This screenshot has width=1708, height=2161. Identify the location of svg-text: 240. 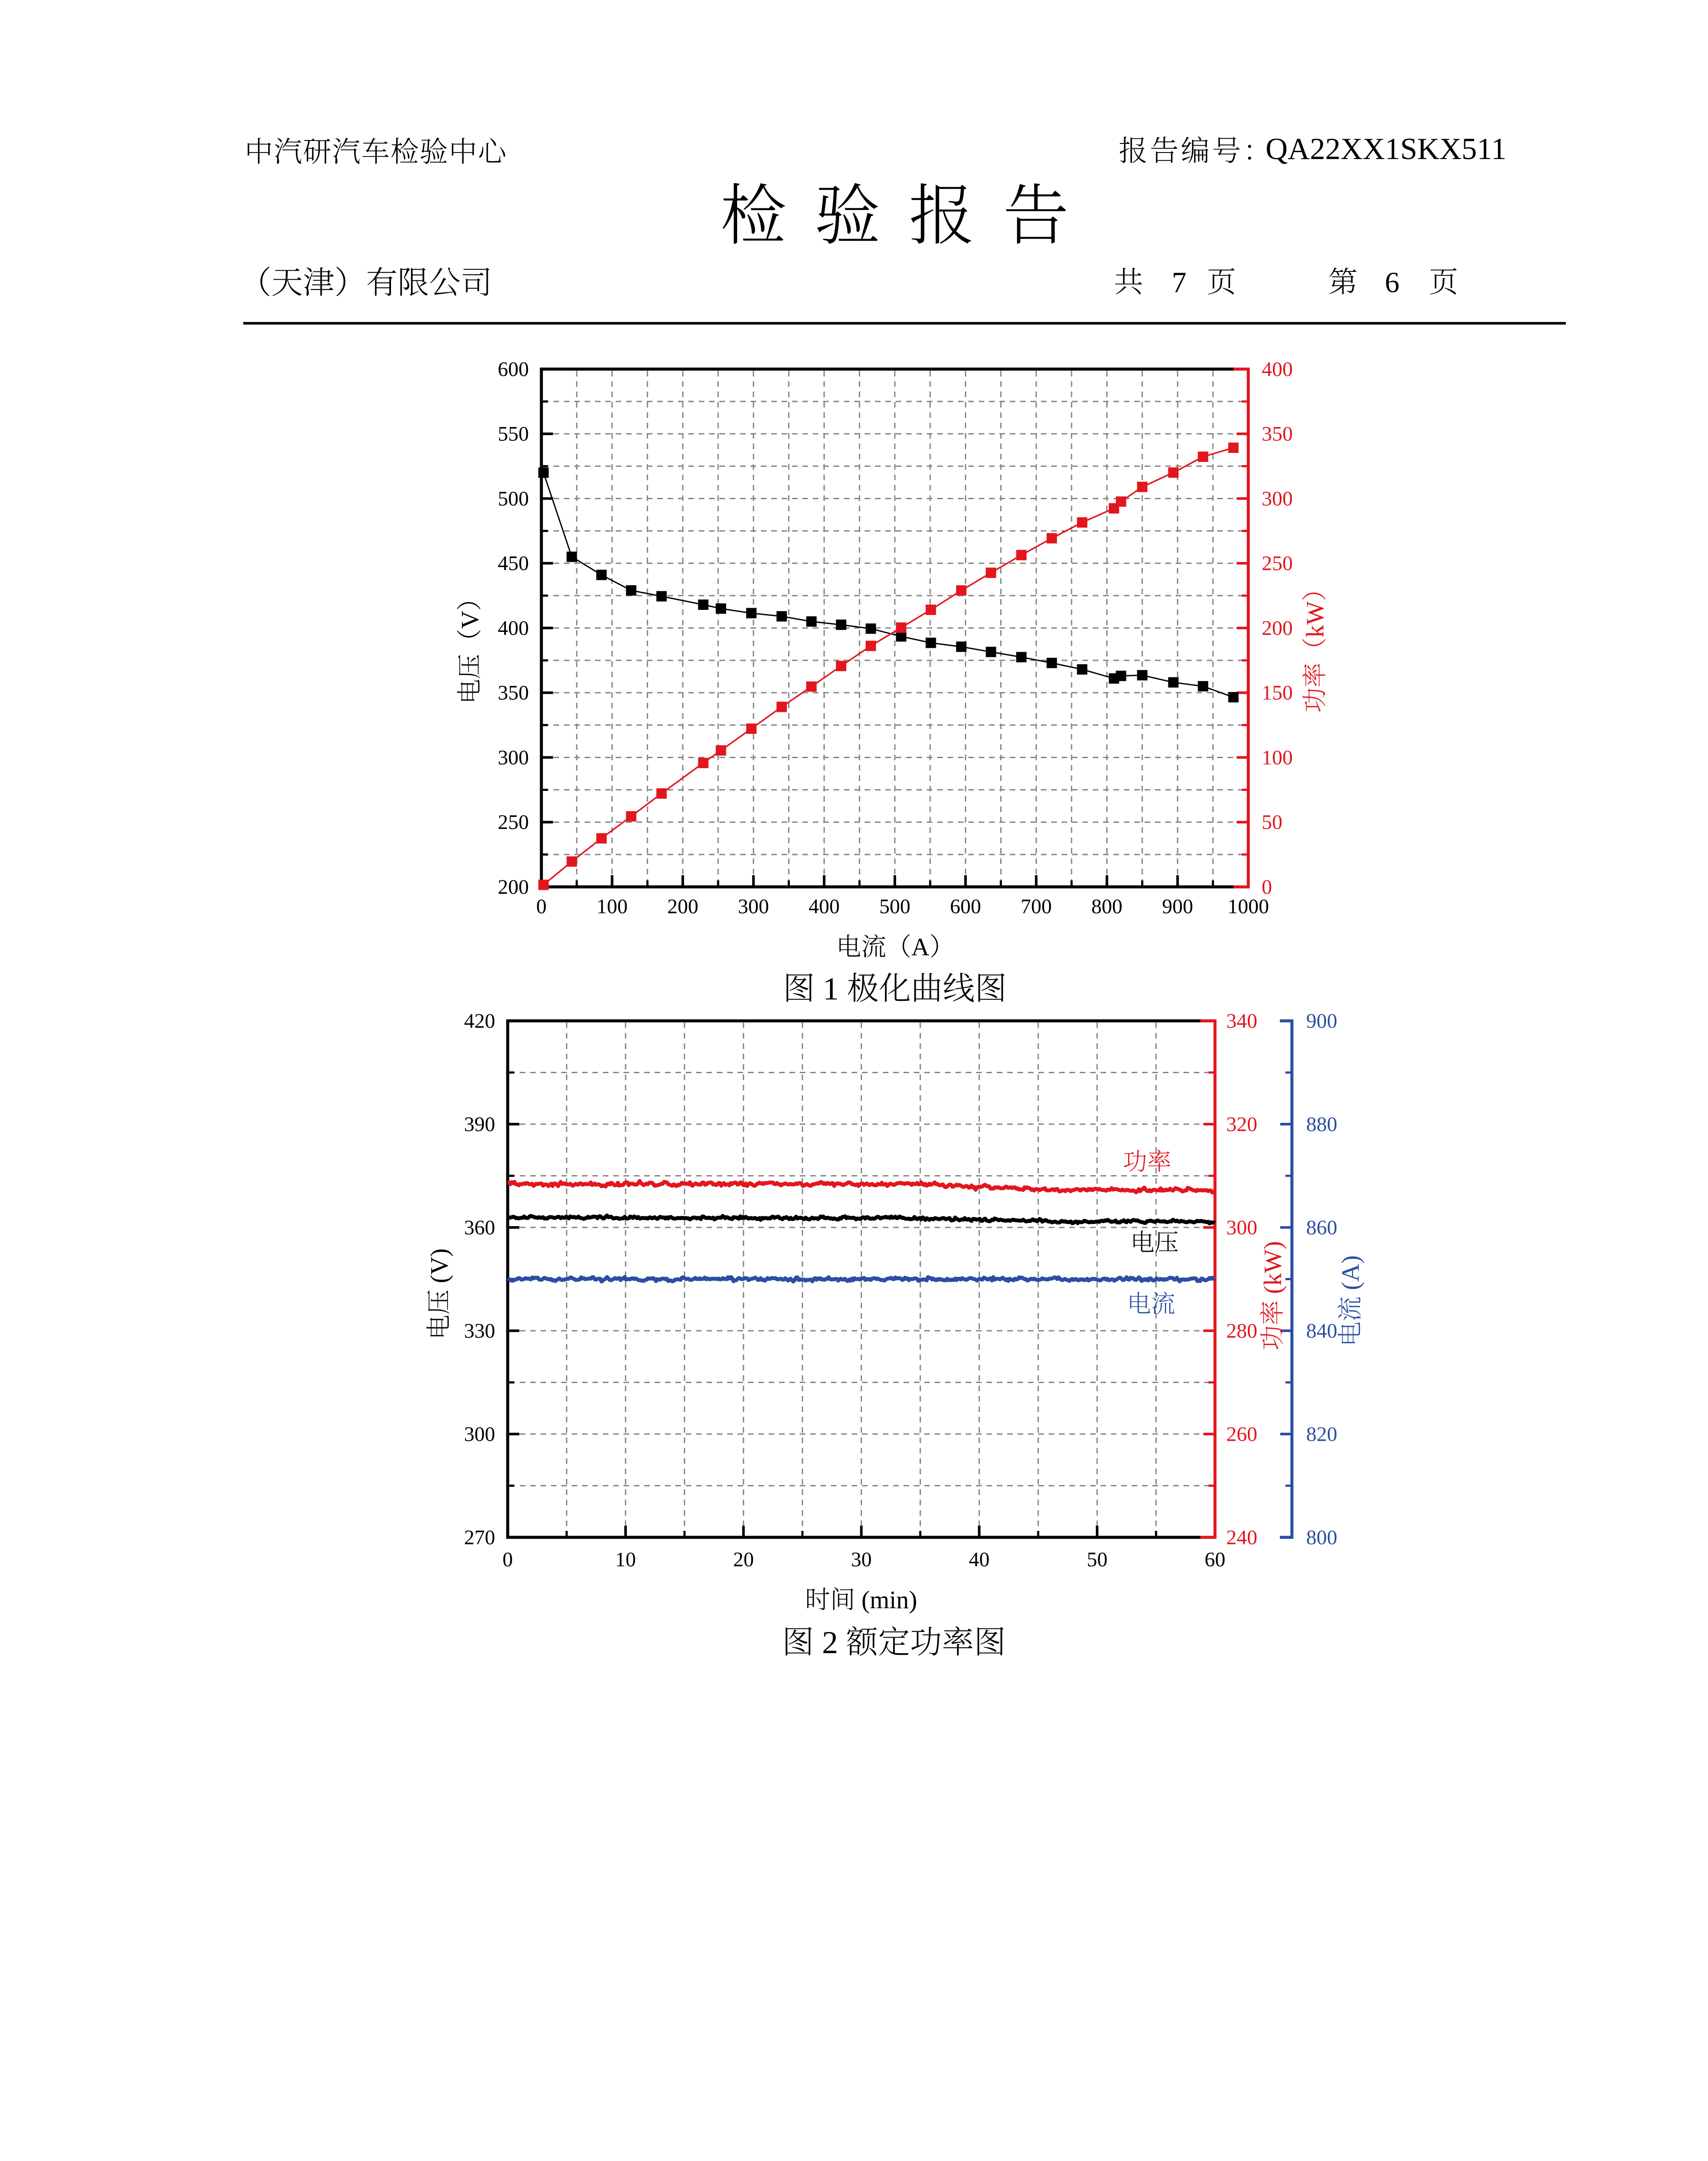
(1241, 1537).